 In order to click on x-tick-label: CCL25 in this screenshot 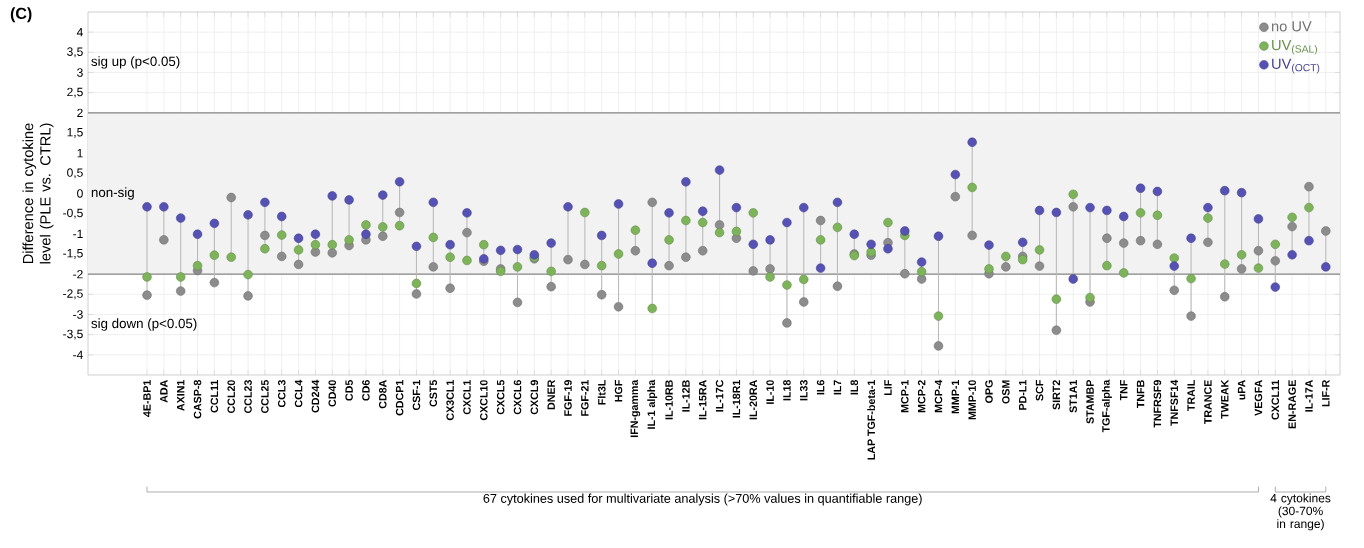, I will do `click(265, 397)`.